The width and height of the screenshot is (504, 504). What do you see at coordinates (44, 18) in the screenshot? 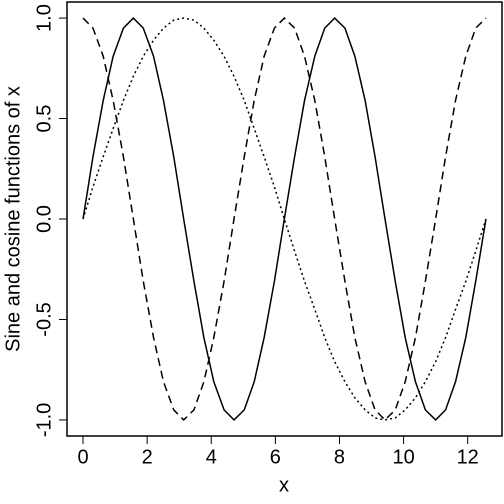
I see `y-tick-label: 1.0` at bounding box center [44, 18].